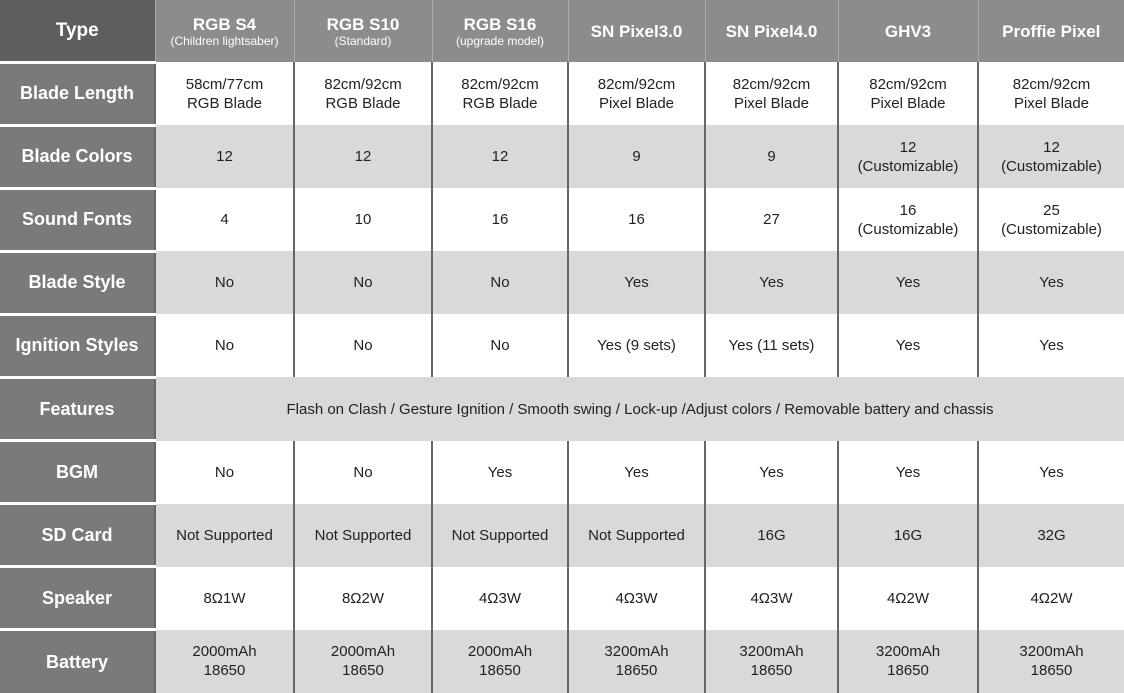  Describe the element at coordinates (77, 660) in the screenshot. I see `row-label: Battery` at that location.